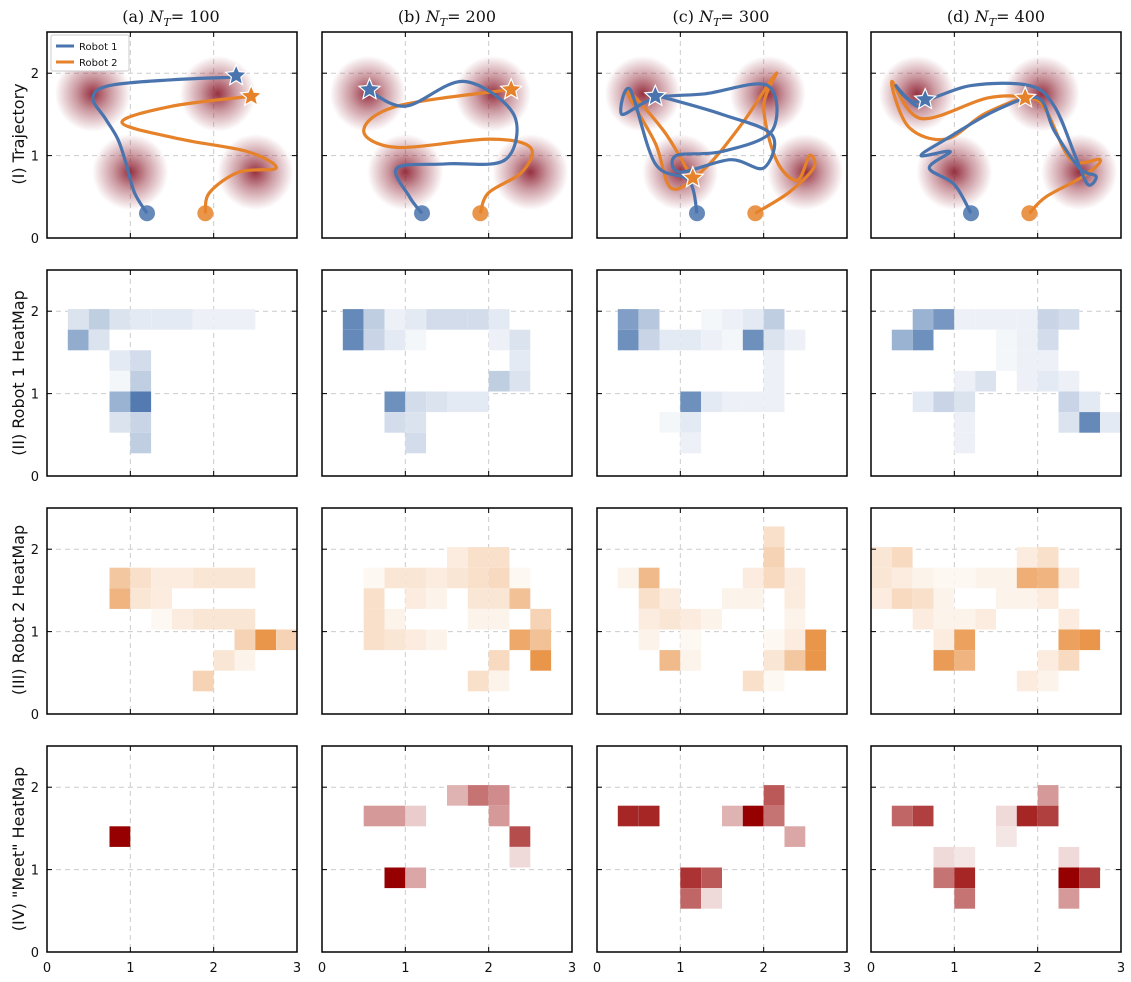 Image resolution: width=1131 pixels, height=982 pixels. I want to click on panel-r4-c2: 0 1 2 3, so click(447, 860).